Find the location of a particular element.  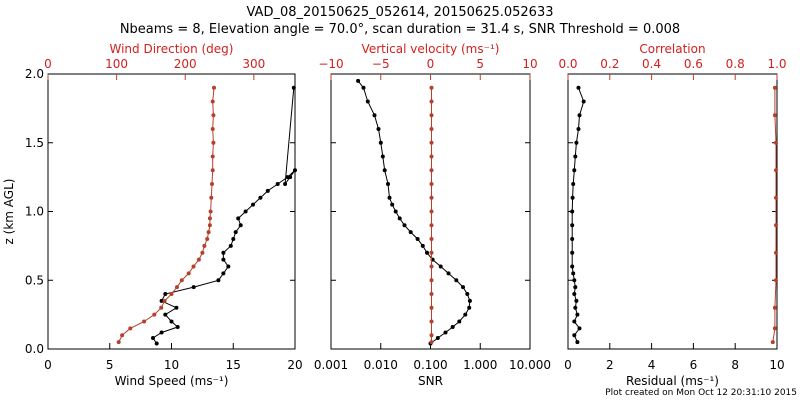

y-tick-label: 2.0 is located at coordinates (34, 74).